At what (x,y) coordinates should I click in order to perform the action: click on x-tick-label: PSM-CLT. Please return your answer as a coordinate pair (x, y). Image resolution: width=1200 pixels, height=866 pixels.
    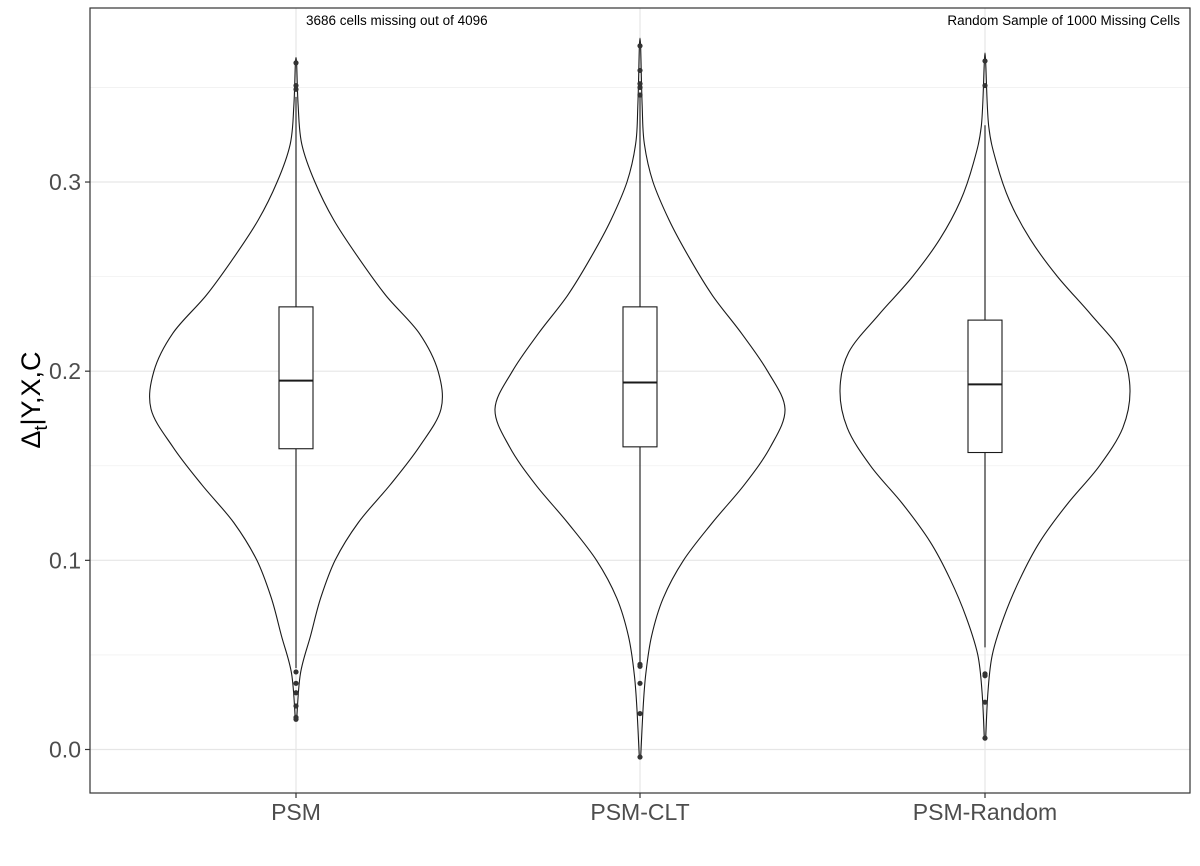
    Looking at the image, I should click on (639, 812).